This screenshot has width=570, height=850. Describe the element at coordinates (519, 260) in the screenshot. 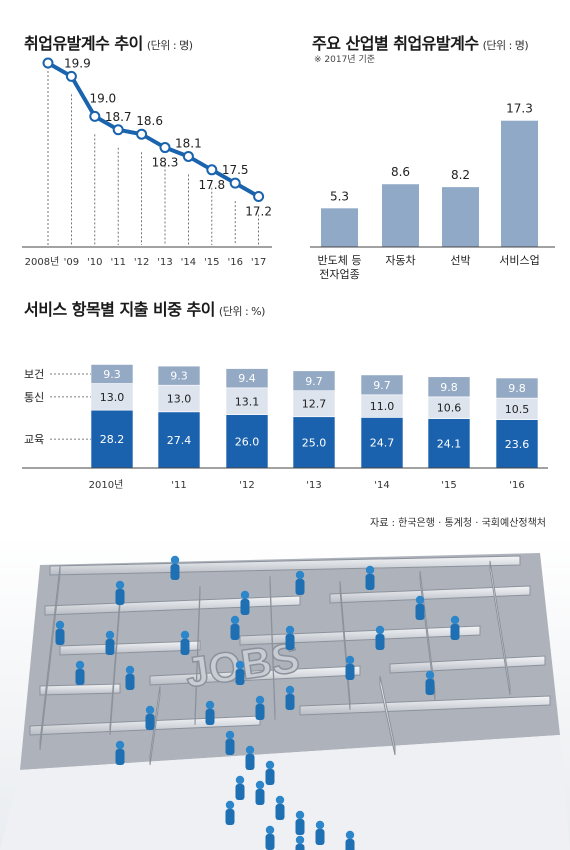

I see `industry-category-label: 서비스업` at that location.